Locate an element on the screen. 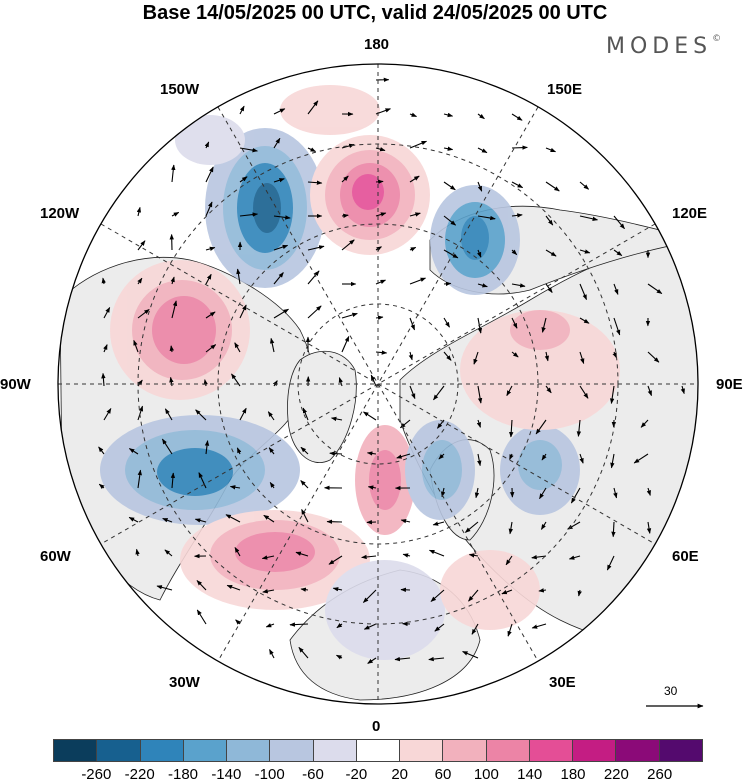  colorbar-tick-label: -100 is located at coordinates (269, 774).